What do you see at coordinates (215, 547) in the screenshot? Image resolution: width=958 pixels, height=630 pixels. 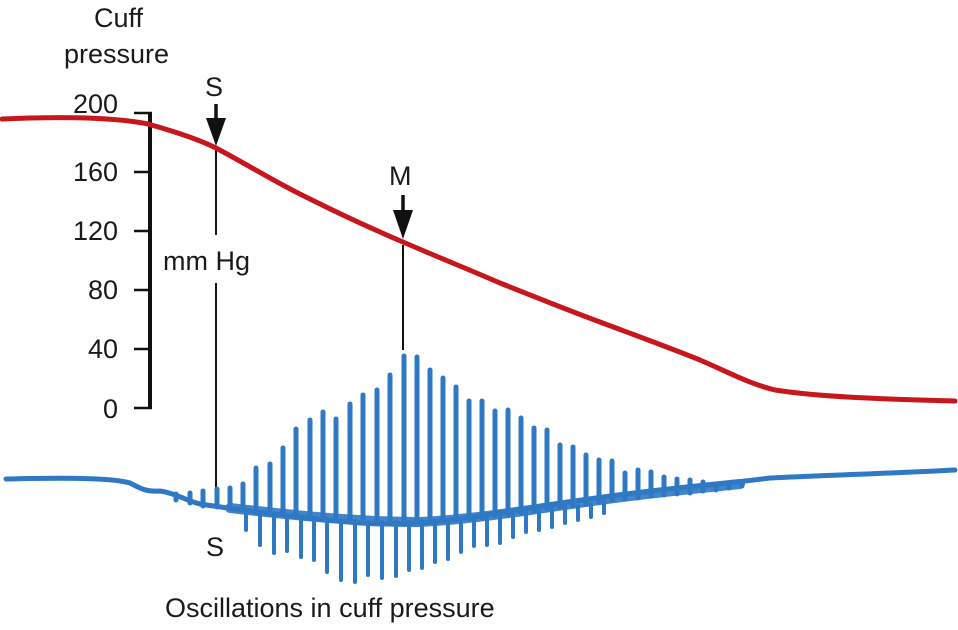 I see `systolic-label-bottom: S` at bounding box center [215, 547].